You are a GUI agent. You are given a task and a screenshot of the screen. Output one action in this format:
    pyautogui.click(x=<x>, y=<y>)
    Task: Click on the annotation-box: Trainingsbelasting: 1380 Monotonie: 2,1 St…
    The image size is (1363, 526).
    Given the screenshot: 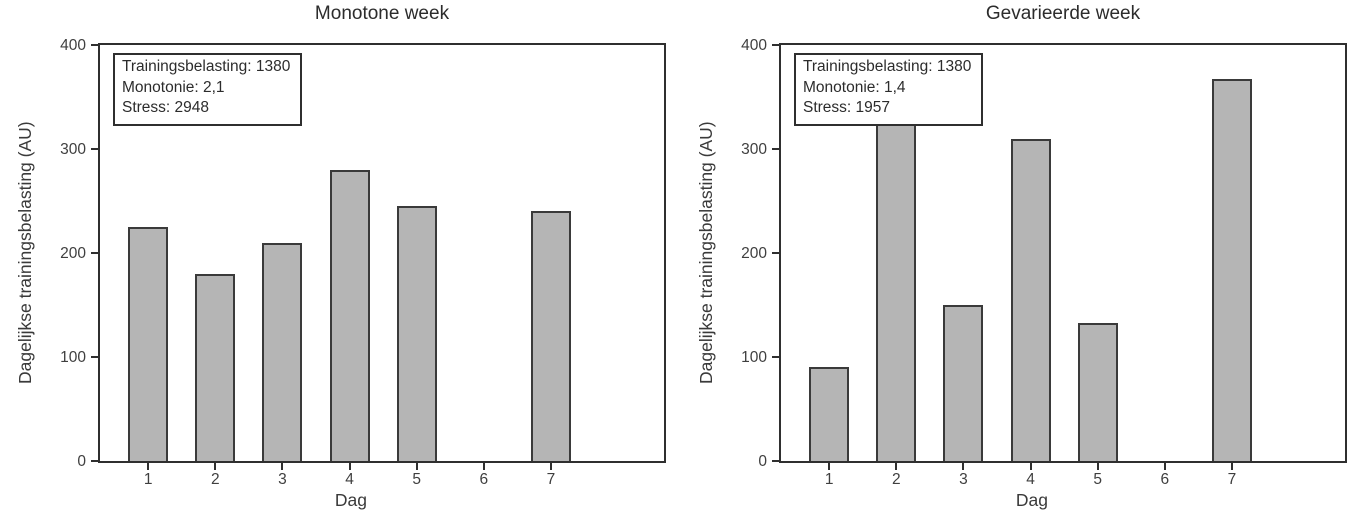 What is the action you would take?
    pyautogui.click(x=208, y=89)
    